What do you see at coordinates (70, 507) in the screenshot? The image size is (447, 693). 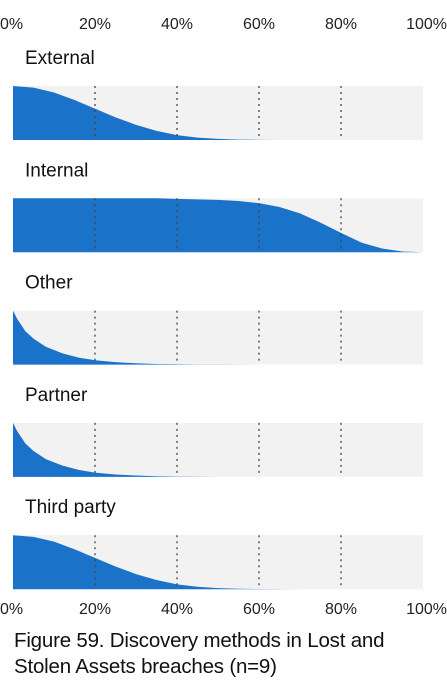 I see `series-label: Third party` at bounding box center [70, 507].